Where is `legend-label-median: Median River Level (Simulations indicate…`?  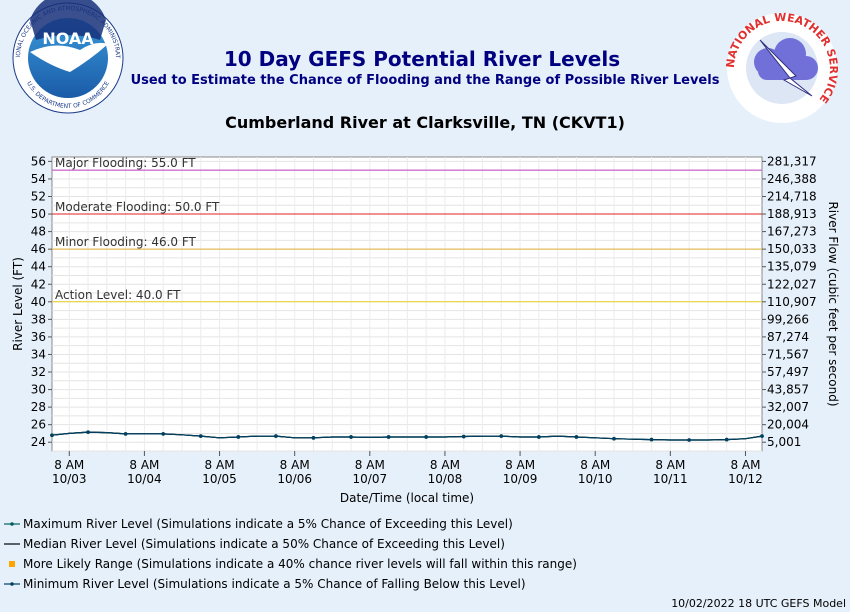
legend-label-median: Median River Level (Simulations indicate… is located at coordinates (264, 544).